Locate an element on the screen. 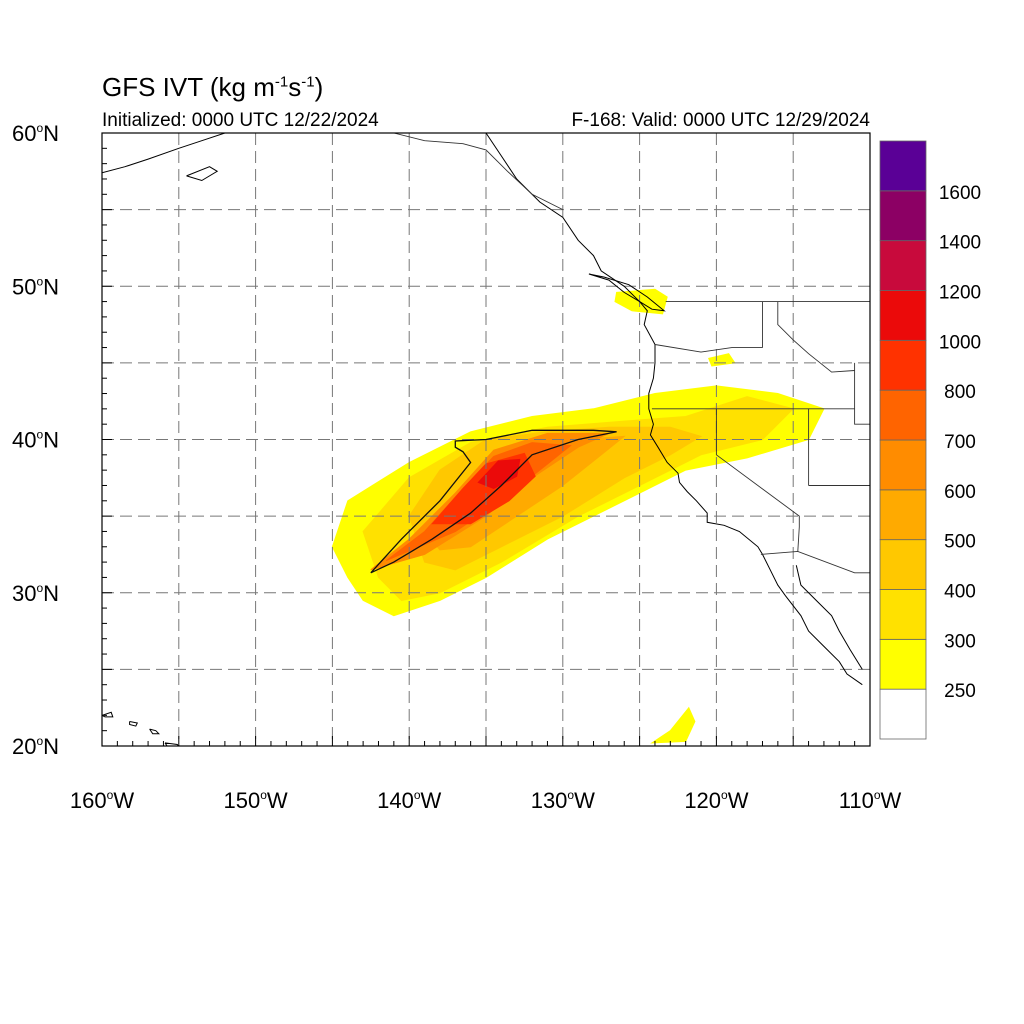 This screenshot has height=1024, width=1024. lon-label: 130oW is located at coordinates (563, 800).